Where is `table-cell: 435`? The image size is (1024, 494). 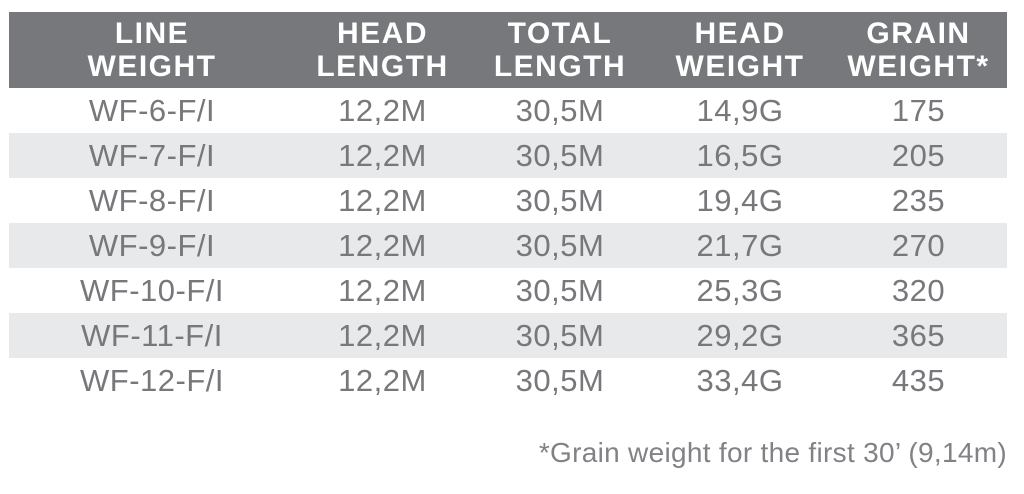
table-cell: 435 is located at coordinates (918, 380).